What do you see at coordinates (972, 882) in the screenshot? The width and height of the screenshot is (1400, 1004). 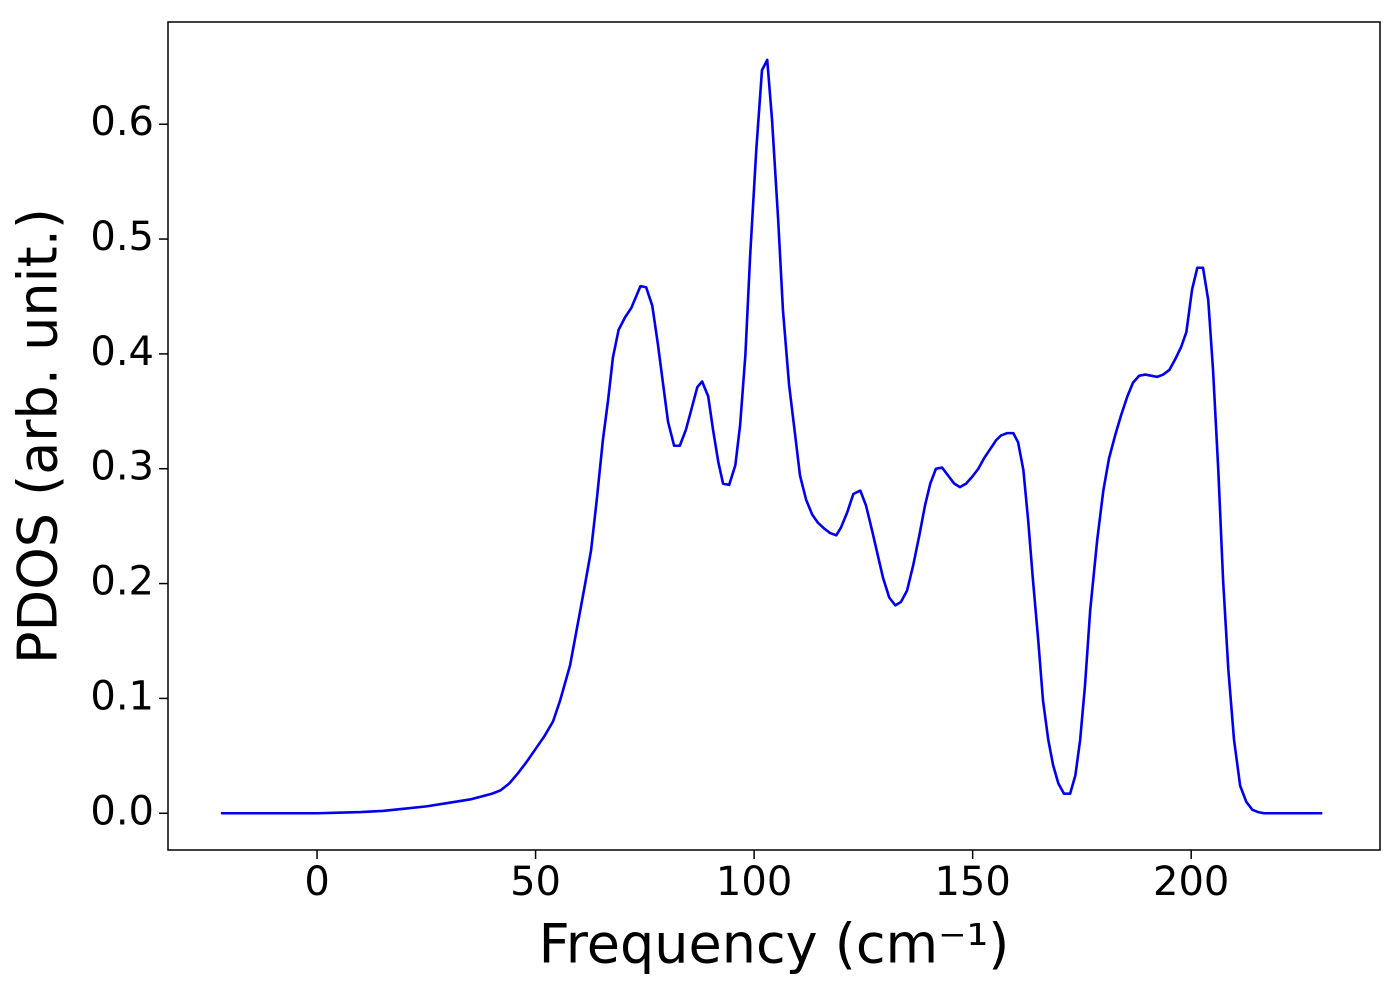 I see `x-tick-label: 150` at bounding box center [972, 882].